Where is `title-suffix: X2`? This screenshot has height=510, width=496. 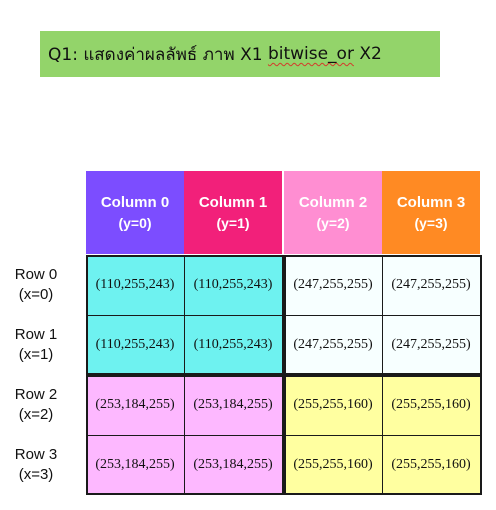
title-suffix: X2 is located at coordinates (367, 54).